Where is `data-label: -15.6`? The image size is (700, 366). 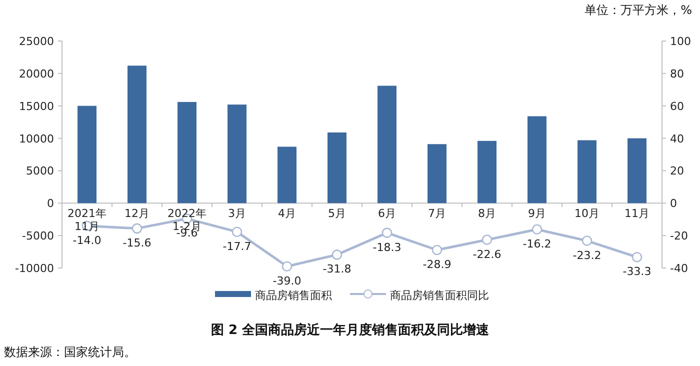
data-label: -15.6 is located at coordinates (137, 243).